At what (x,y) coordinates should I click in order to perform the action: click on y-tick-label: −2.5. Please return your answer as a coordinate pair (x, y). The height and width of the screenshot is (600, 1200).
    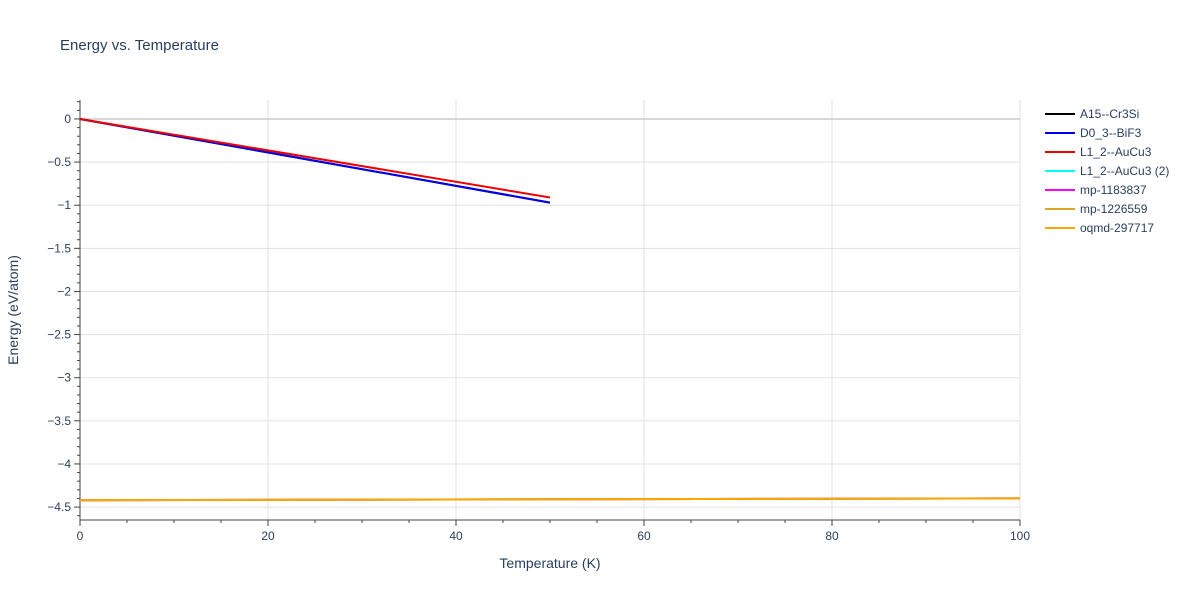
    Looking at the image, I should click on (59, 335).